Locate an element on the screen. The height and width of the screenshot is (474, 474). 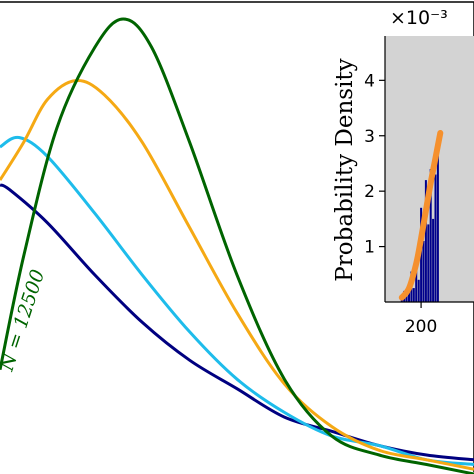
inset-y-tick-label: 2 is located at coordinates (369, 192).